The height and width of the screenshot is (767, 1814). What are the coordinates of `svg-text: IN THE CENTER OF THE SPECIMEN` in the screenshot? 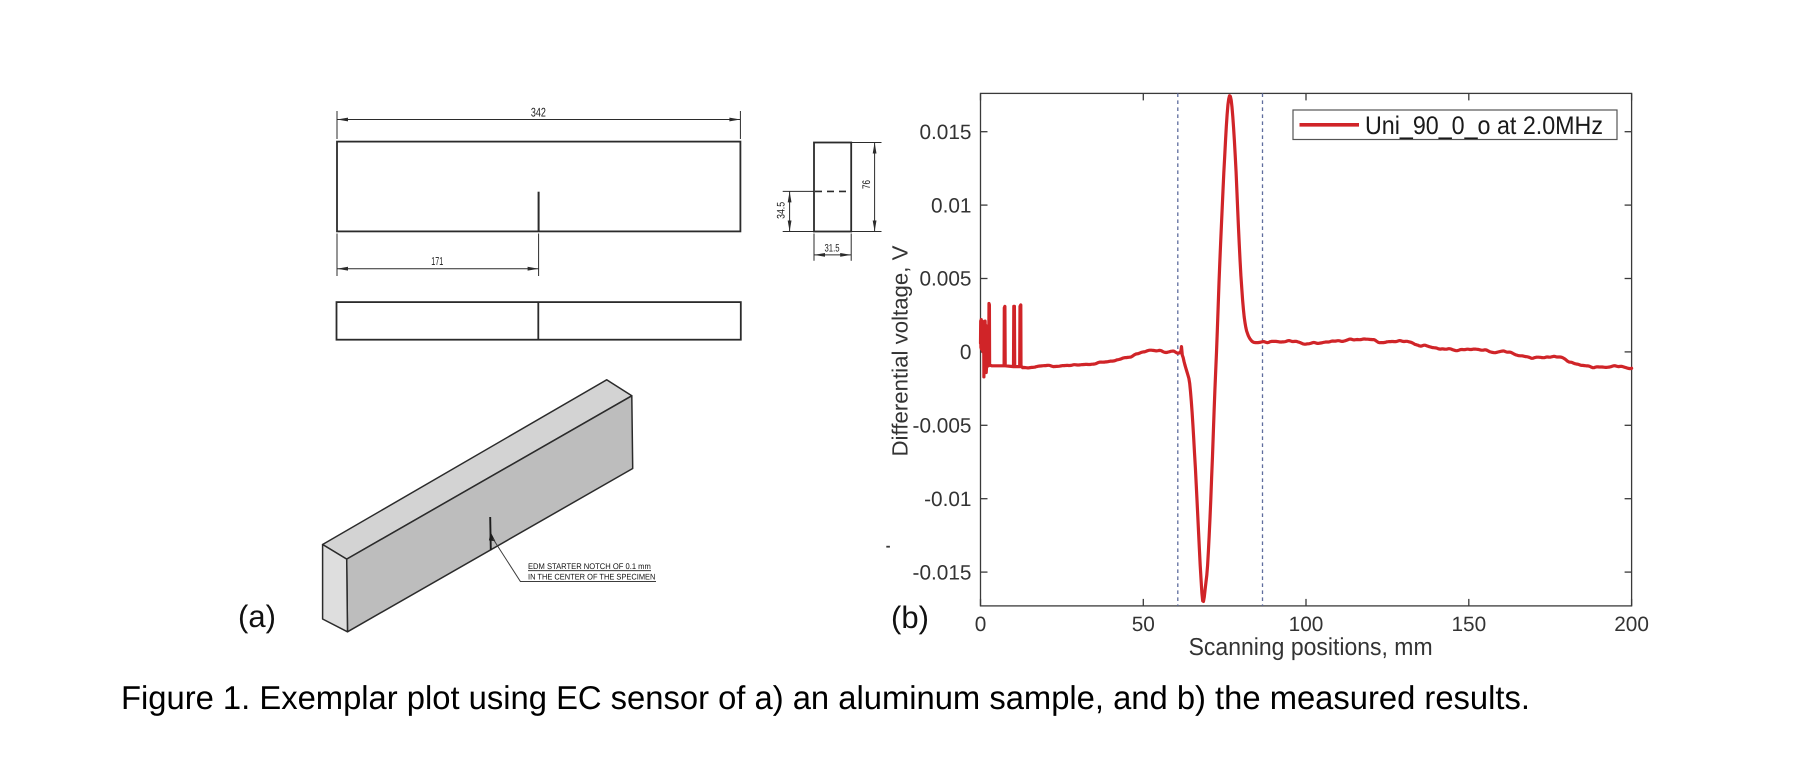 It's located at (591, 577).